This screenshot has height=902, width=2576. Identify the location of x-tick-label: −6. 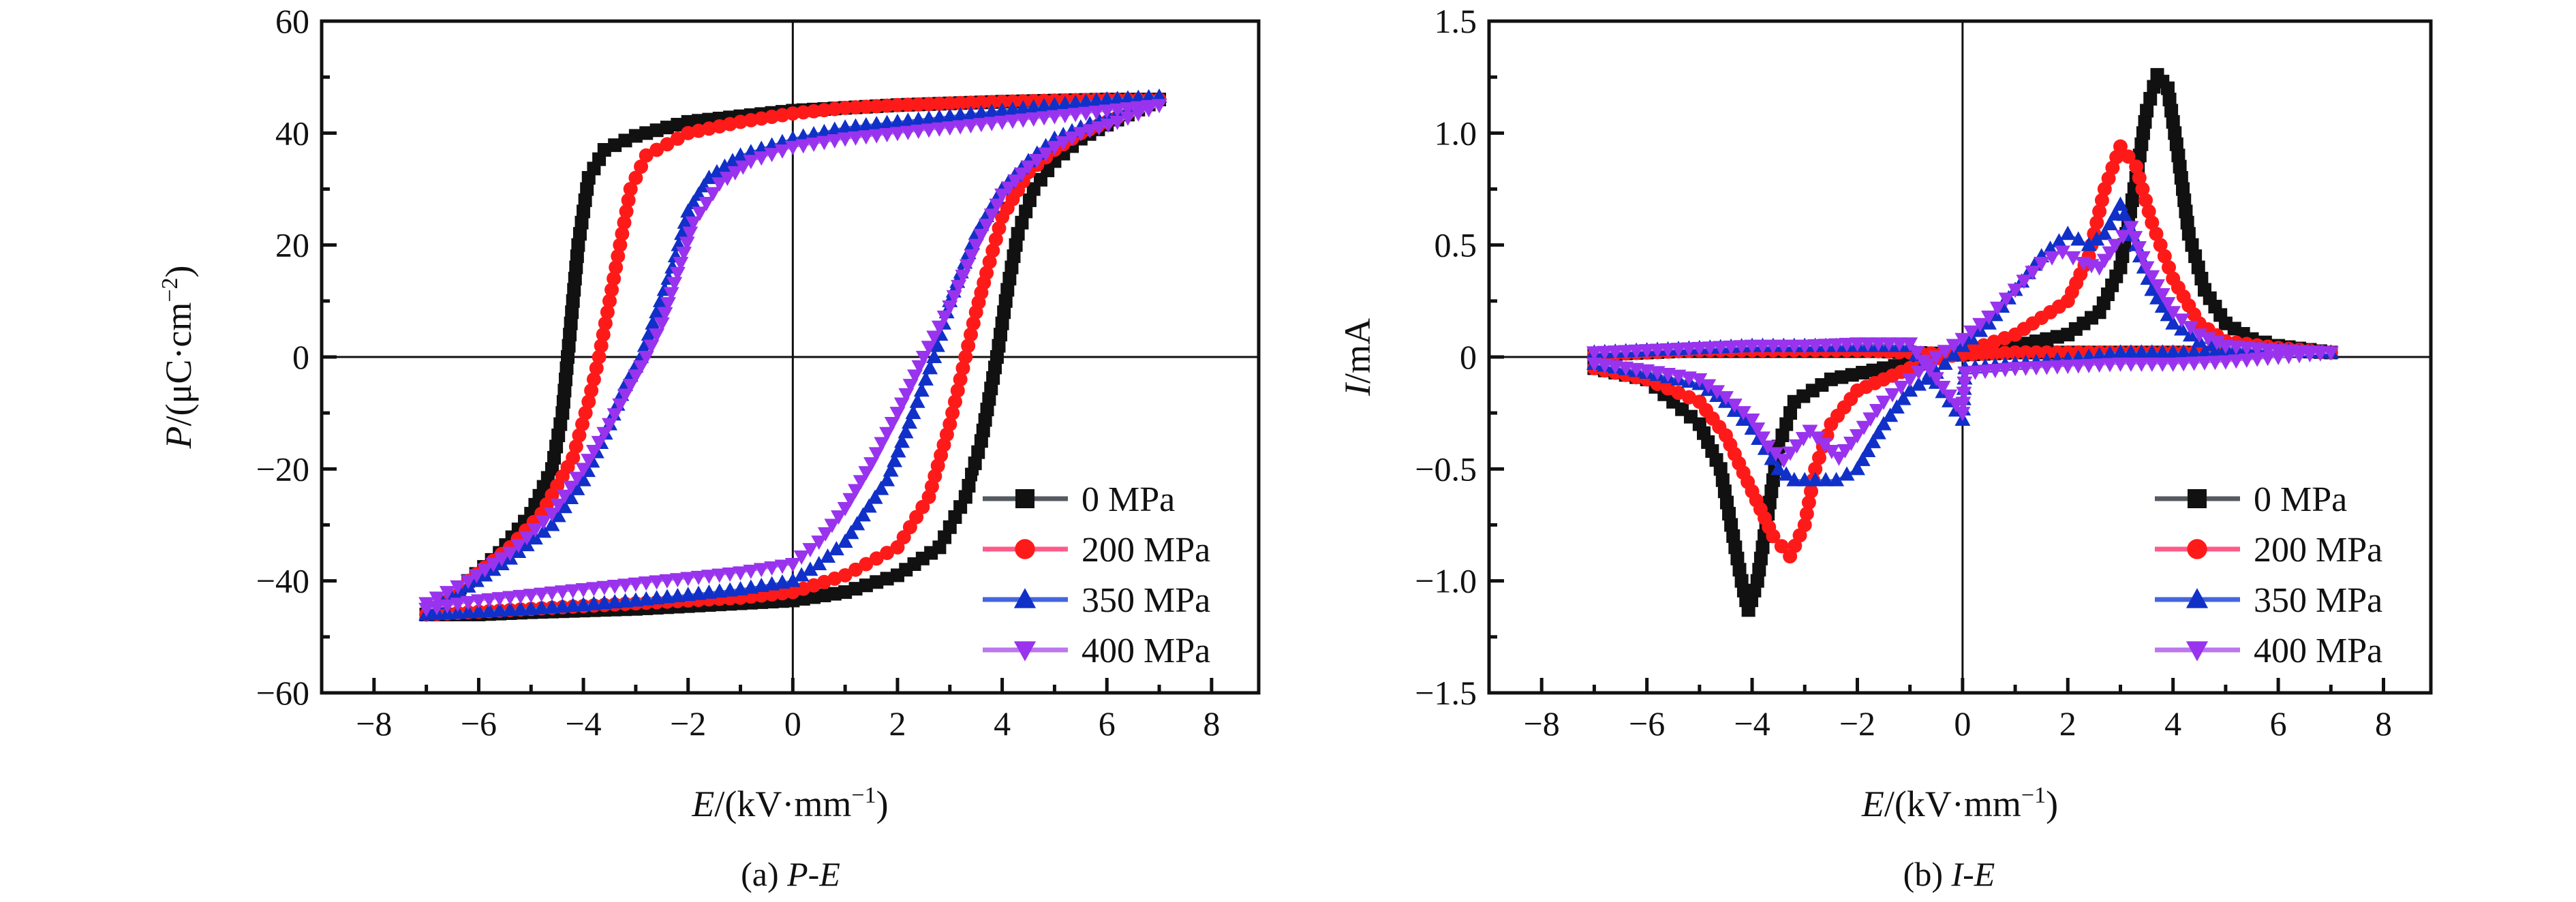
(1647, 723).